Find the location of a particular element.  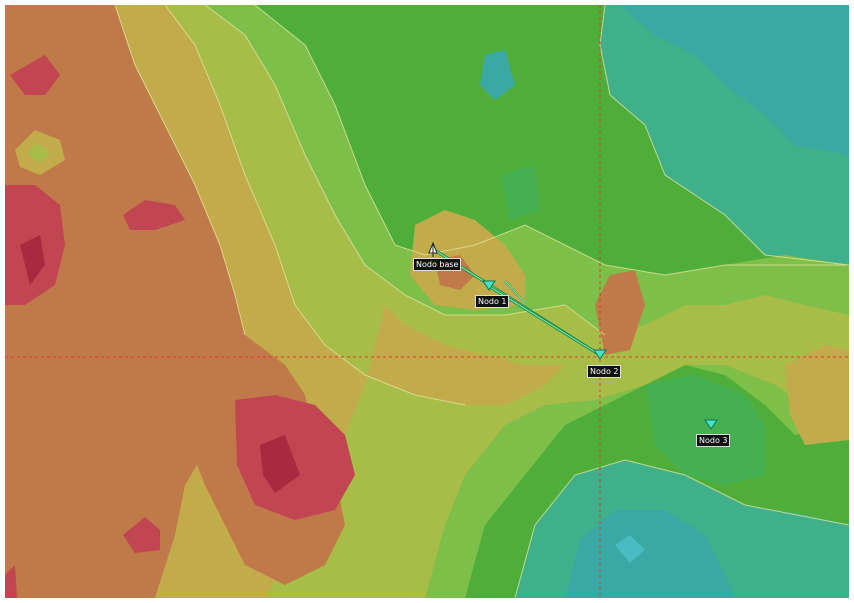

node-label-2: Nodo 2 is located at coordinates (604, 371).